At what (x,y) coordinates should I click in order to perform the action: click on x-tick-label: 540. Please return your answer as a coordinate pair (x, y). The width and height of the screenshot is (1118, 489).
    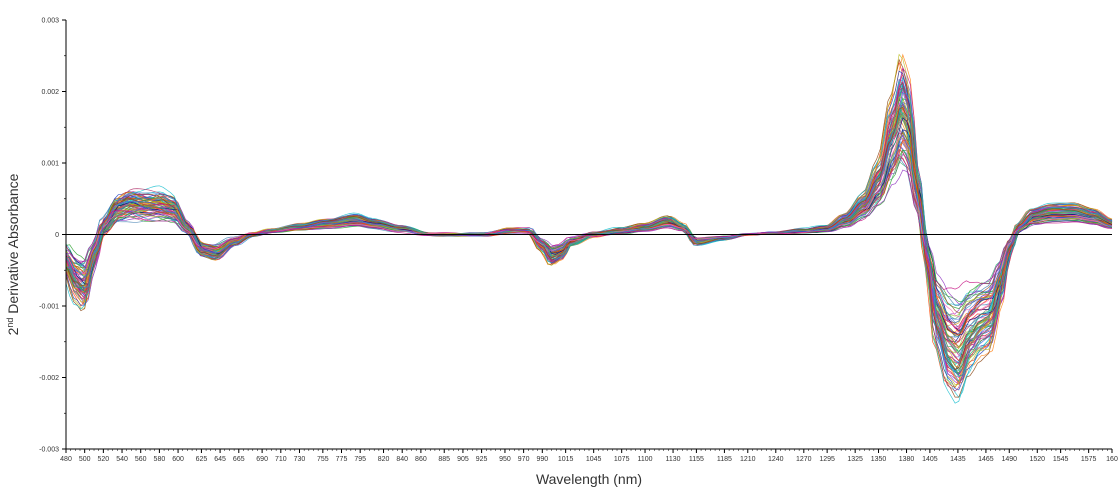
    Looking at the image, I should click on (122, 459).